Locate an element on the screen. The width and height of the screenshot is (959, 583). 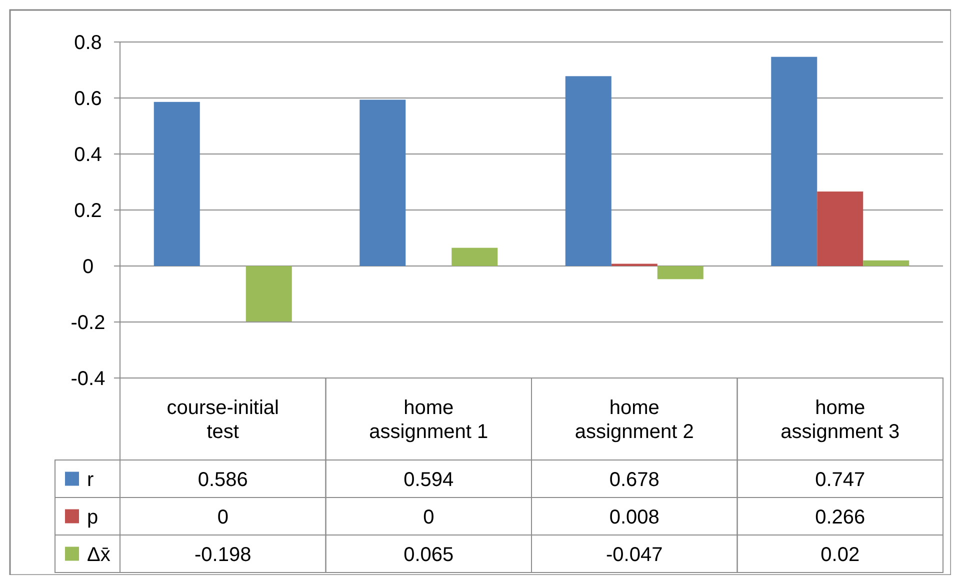
data-label: 0.586 is located at coordinates (223, 479).